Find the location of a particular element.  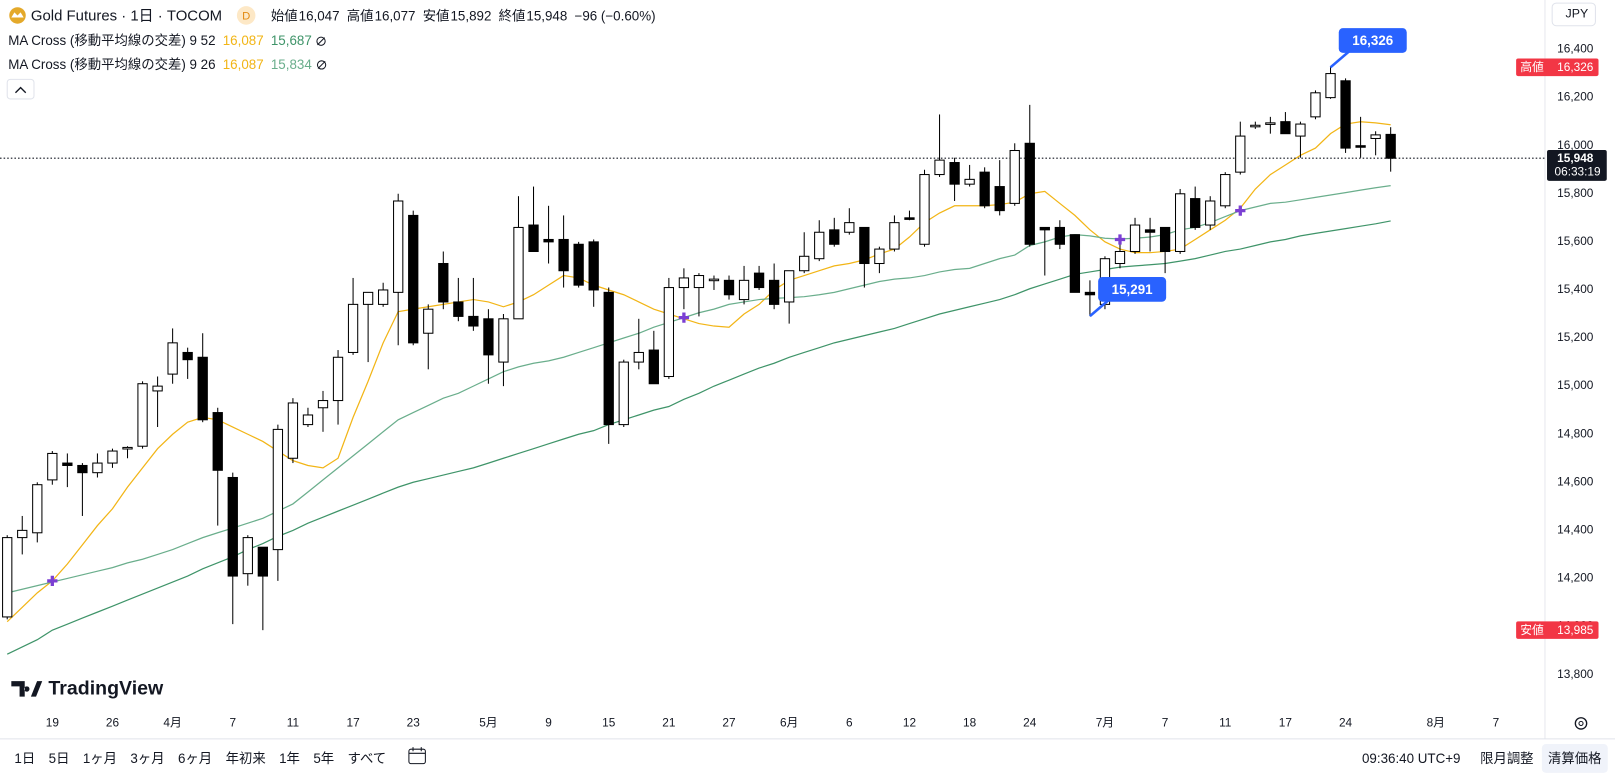

x-tick-label: 6 is located at coordinates (849, 723).